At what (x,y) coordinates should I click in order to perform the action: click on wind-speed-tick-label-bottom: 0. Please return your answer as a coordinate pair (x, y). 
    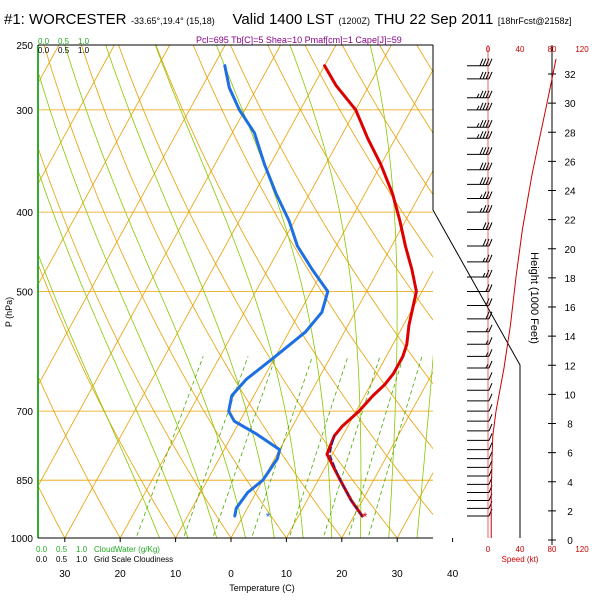
    Looking at the image, I should click on (488, 549).